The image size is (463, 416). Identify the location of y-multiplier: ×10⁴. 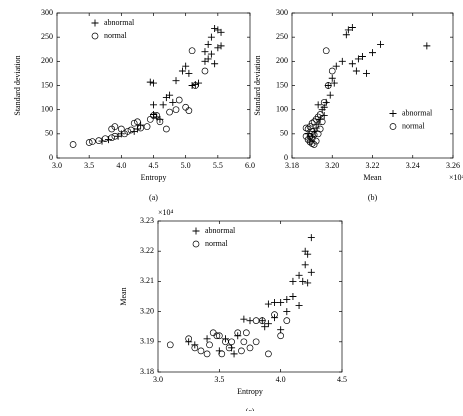
(166, 212).